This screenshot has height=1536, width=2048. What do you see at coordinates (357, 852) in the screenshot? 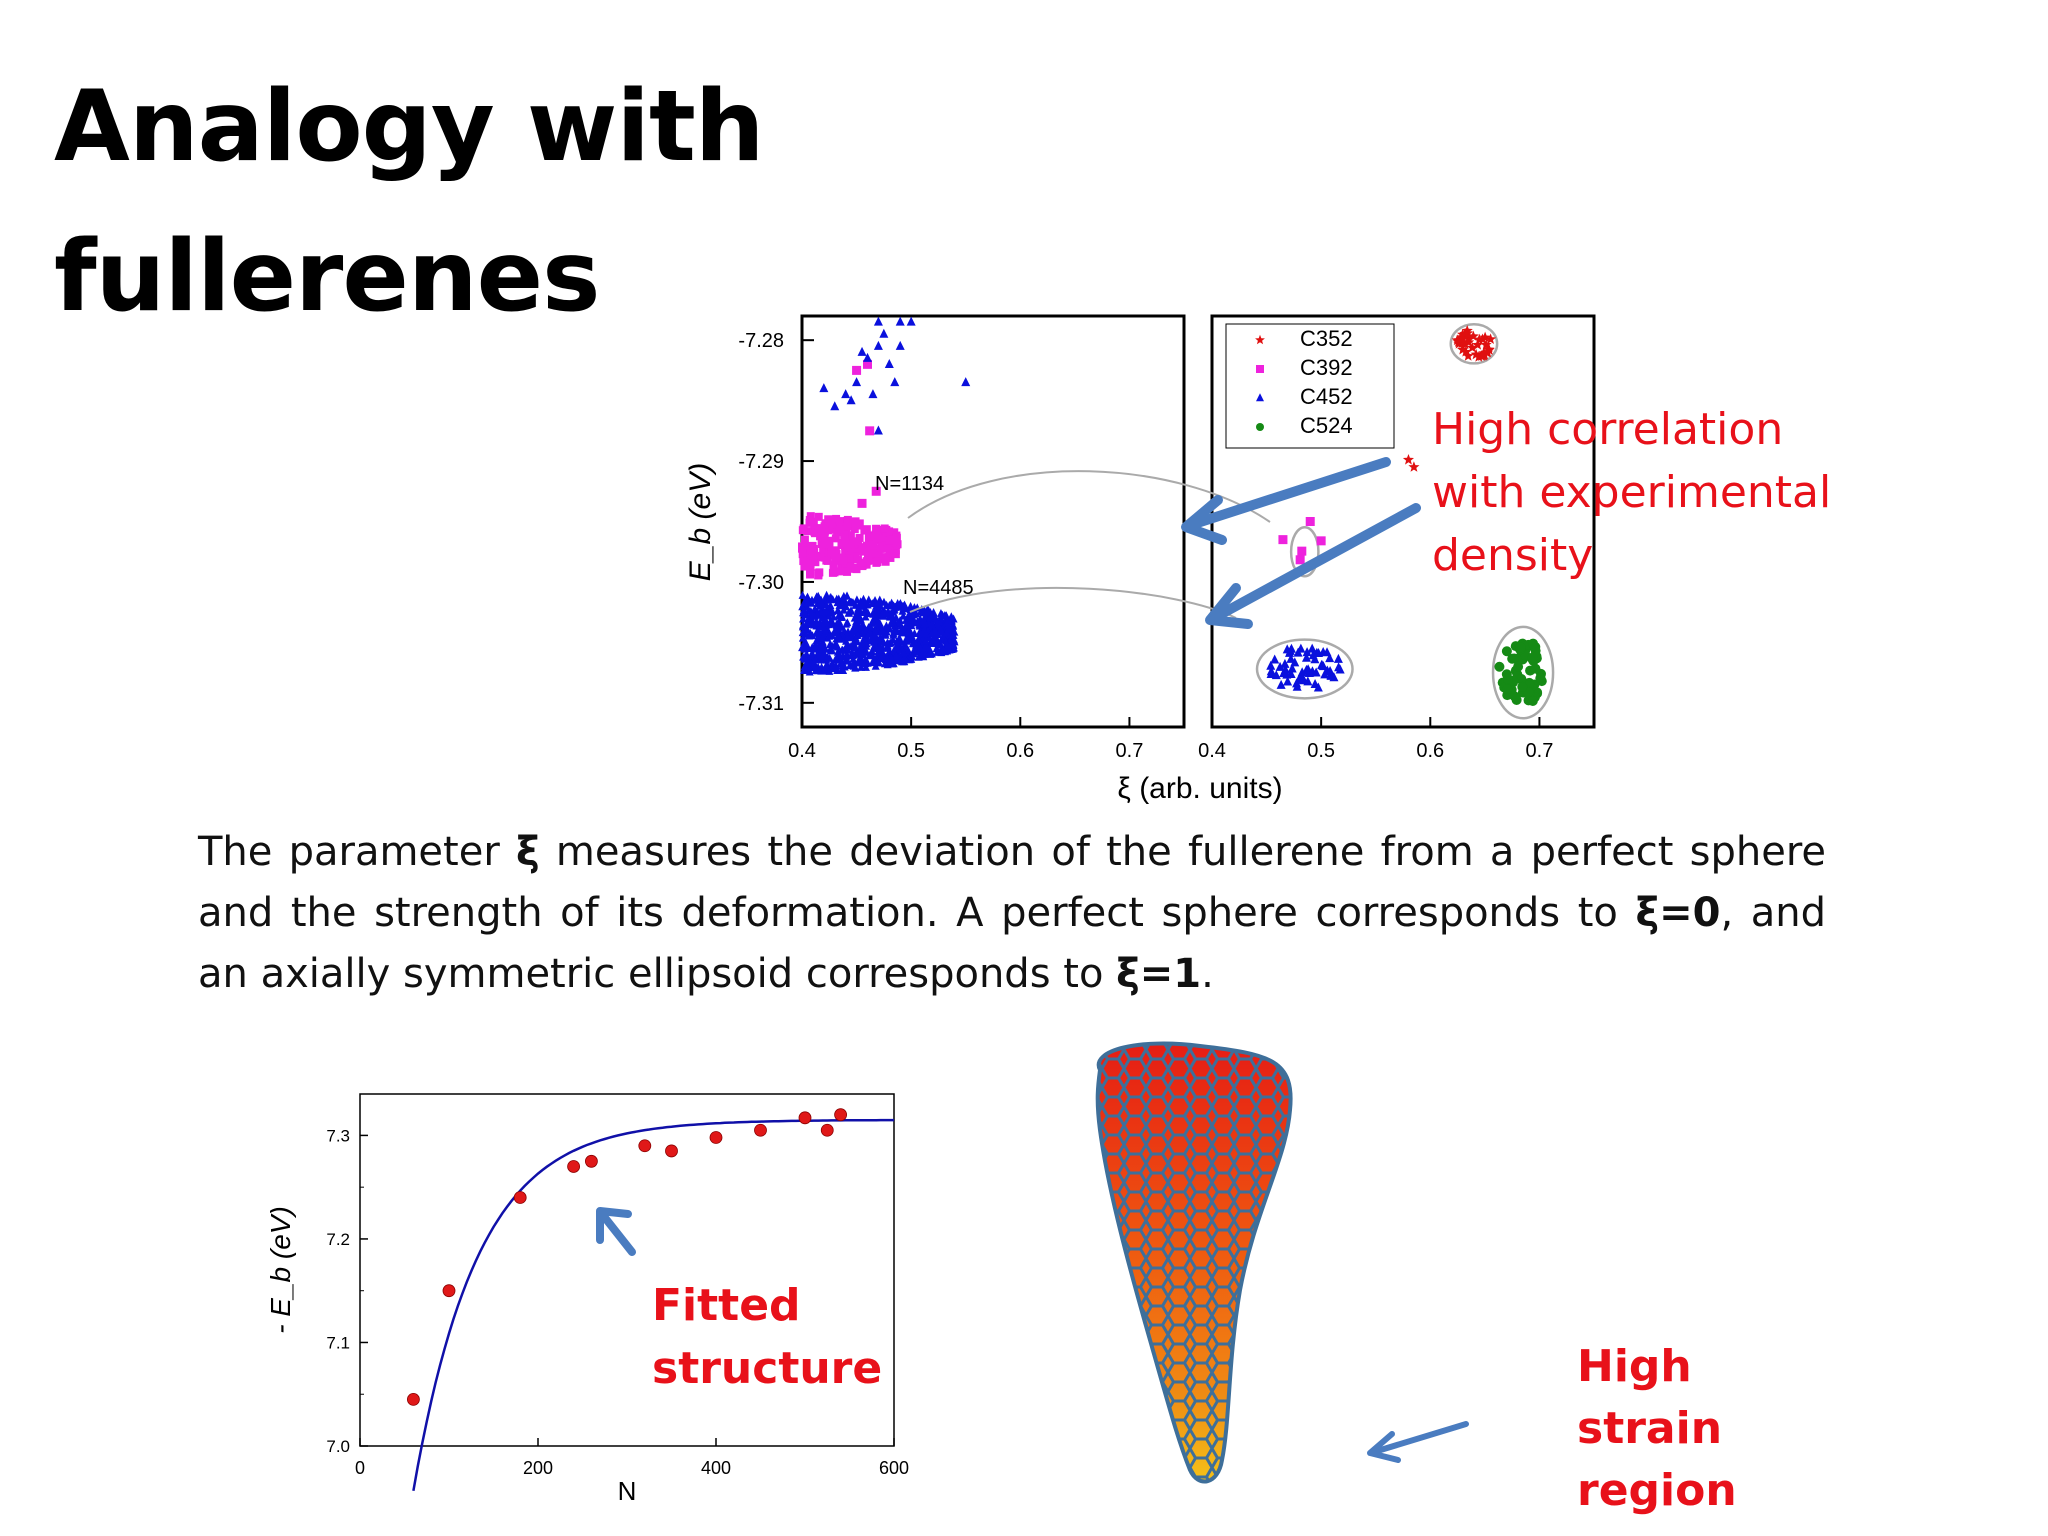
I see `desc-text-1: The parameter` at bounding box center [357, 852].